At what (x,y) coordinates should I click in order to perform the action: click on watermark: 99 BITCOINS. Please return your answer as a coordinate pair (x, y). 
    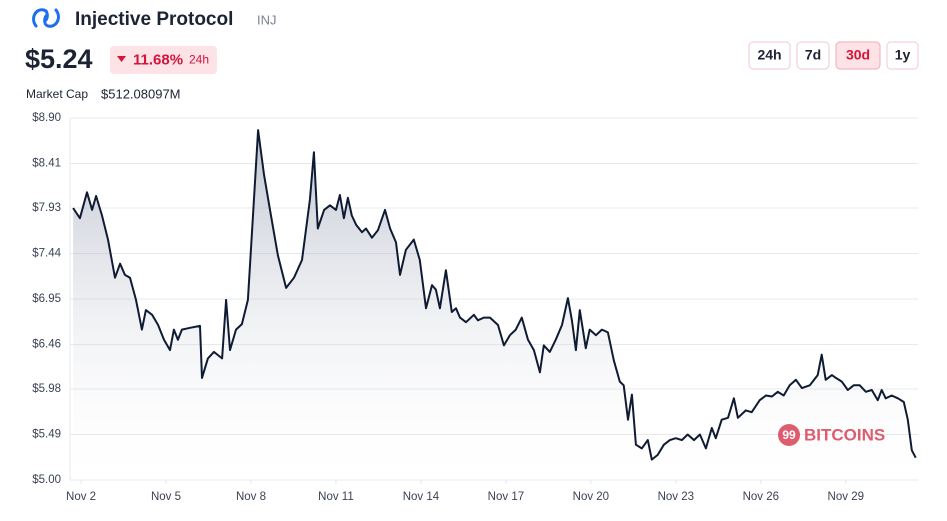
    Looking at the image, I should click on (831, 435).